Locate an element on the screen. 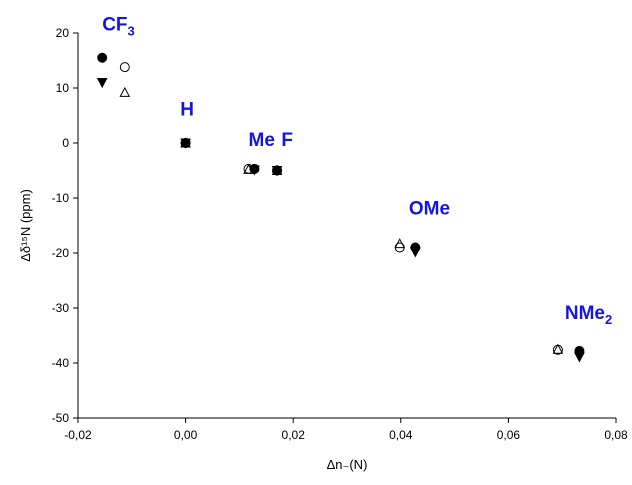 Image resolution: width=632 pixels, height=485 pixels. filled-circle-point is located at coordinates (102, 57).